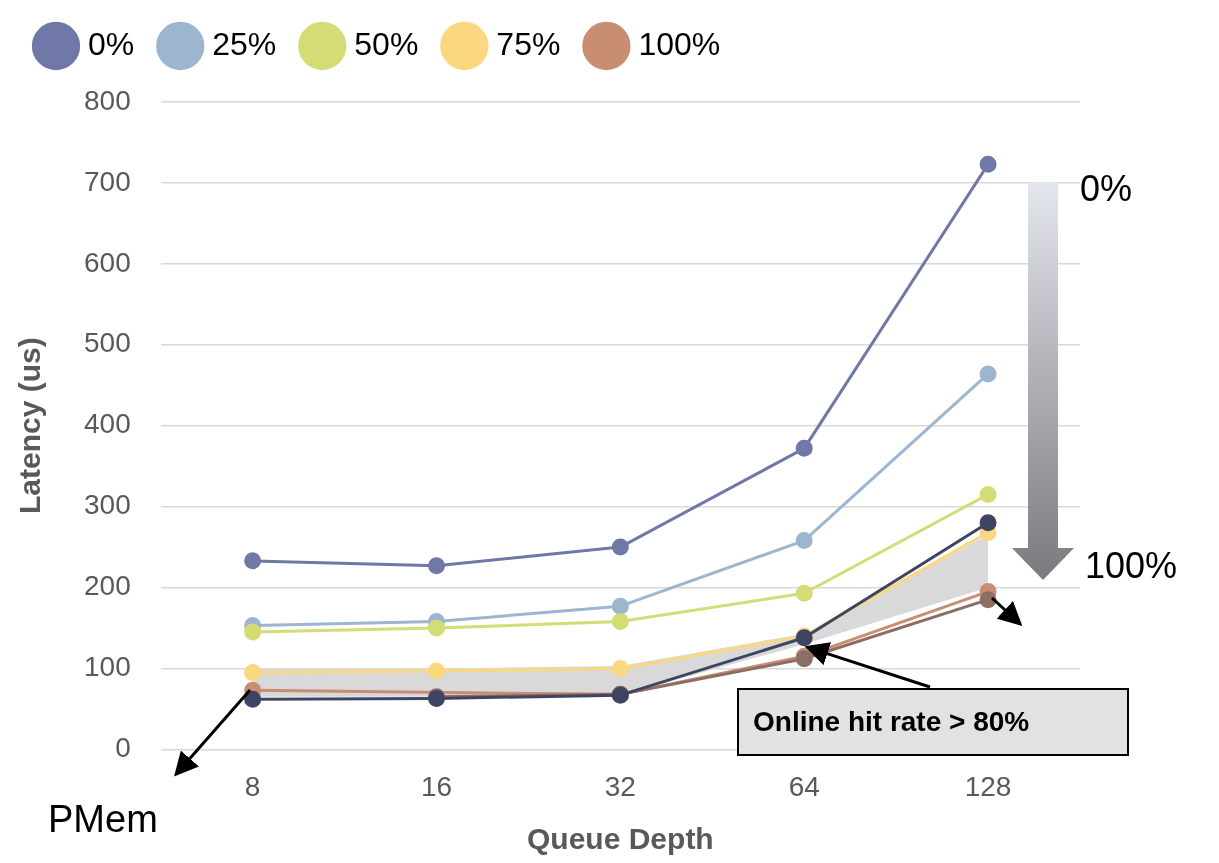 This screenshot has height=863, width=1219. What do you see at coordinates (386, 43) in the screenshot?
I see `legend-label: 50%` at bounding box center [386, 43].